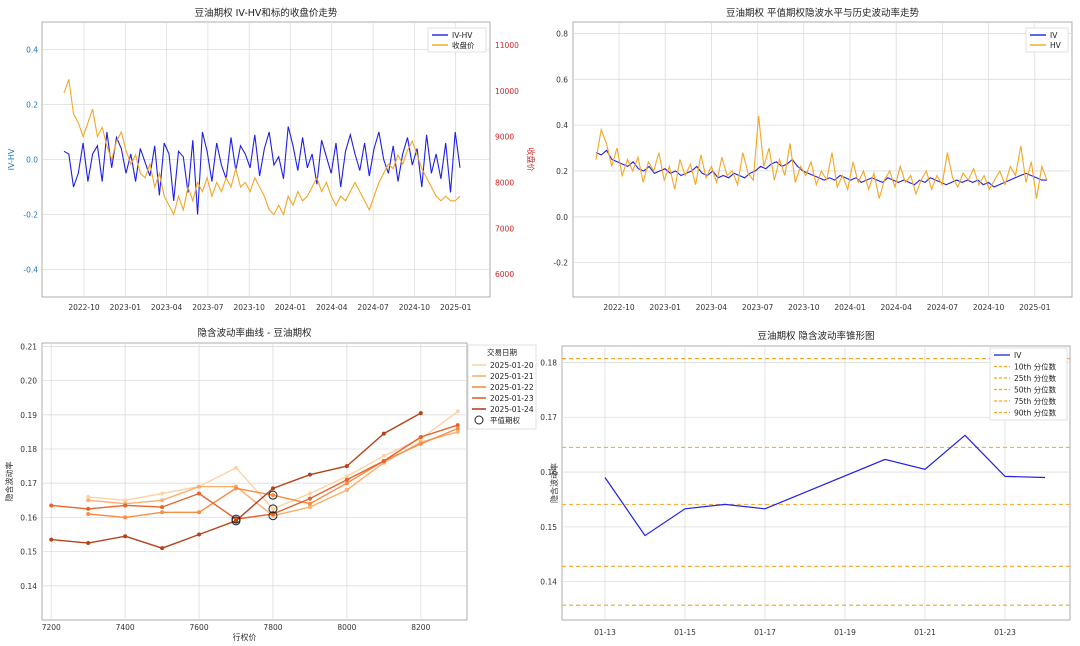  Describe the element at coordinates (125, 627) in the screenshot. I see `x-tick-label: 7400` at that location.